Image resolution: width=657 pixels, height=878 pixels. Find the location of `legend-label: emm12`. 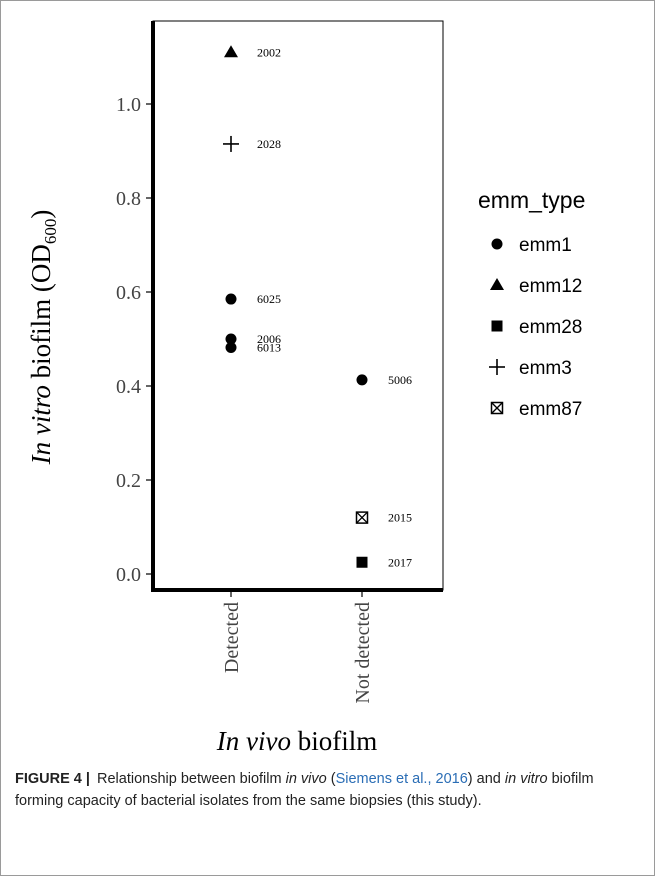

legend-label: emm12 is located at coordinates (550, 286).